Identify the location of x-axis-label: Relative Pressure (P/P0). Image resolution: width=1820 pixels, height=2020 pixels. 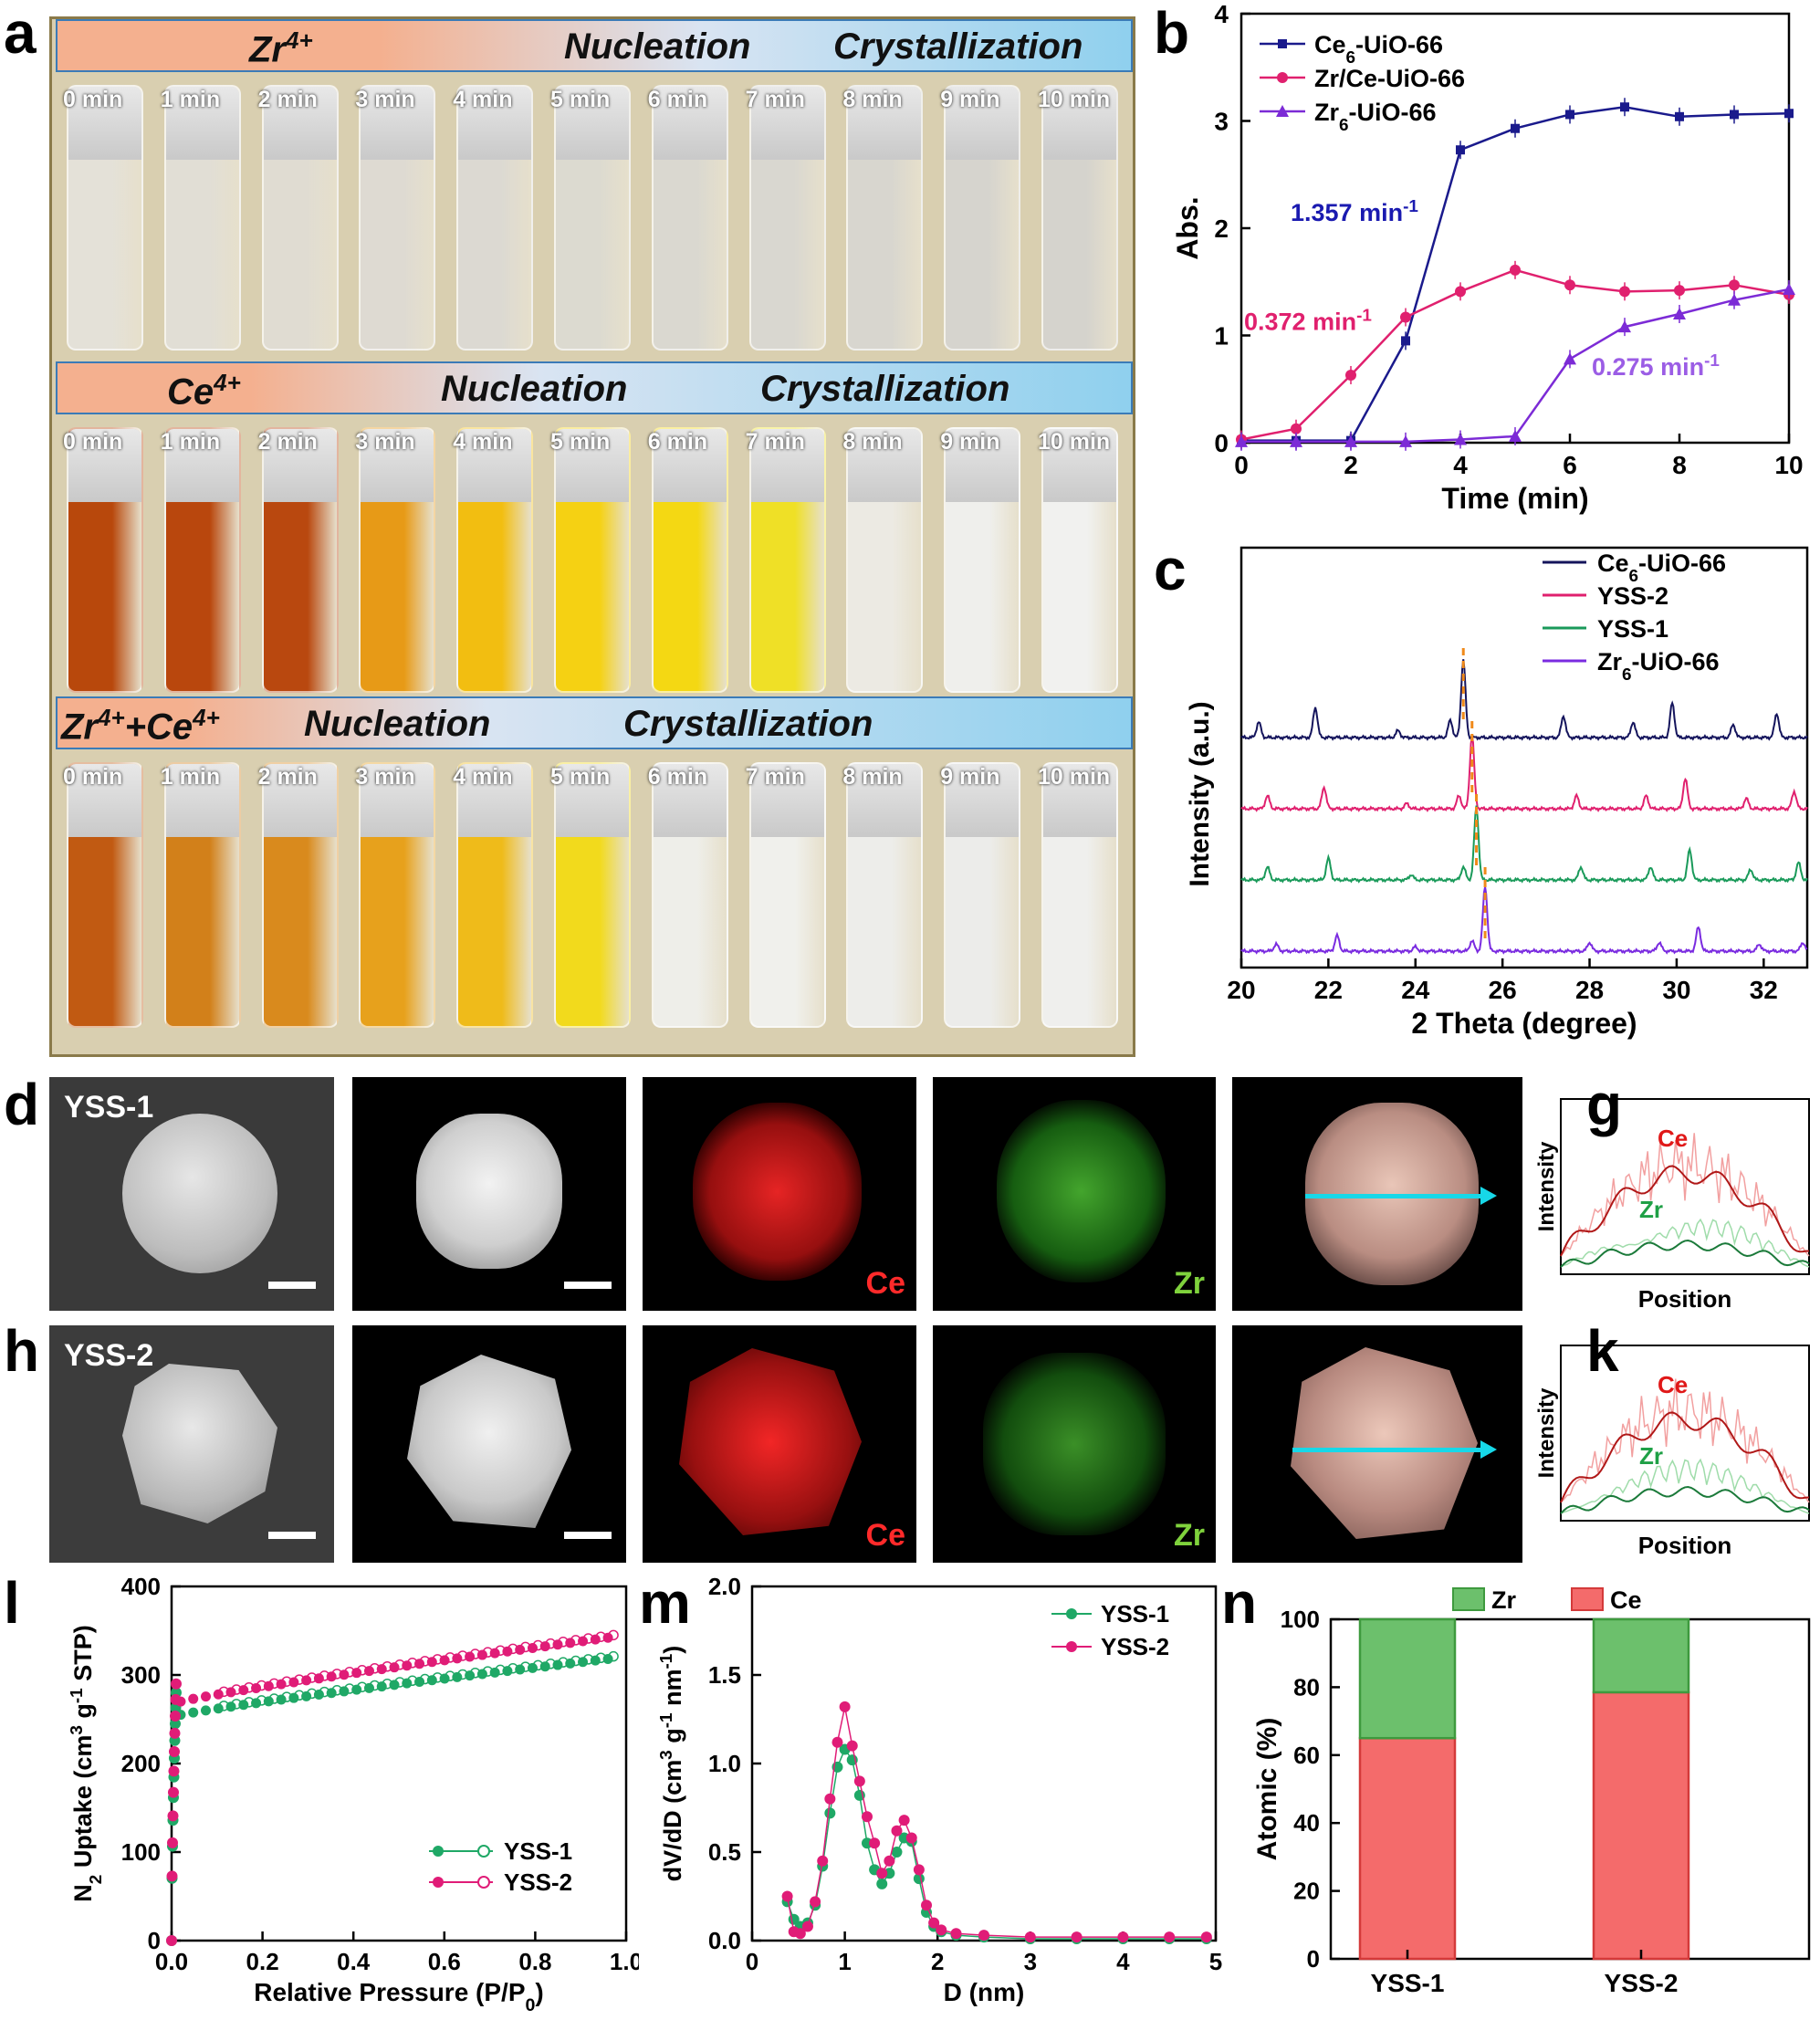
(399, 1997).